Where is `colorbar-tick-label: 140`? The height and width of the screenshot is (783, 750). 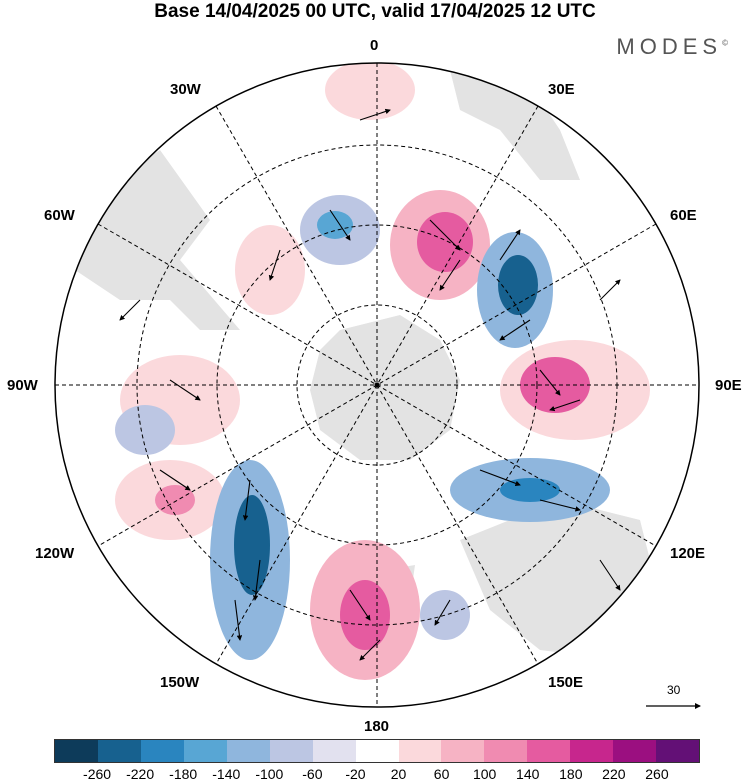 colorbar-tick-label: 140 is located at coordinates (528, 774).